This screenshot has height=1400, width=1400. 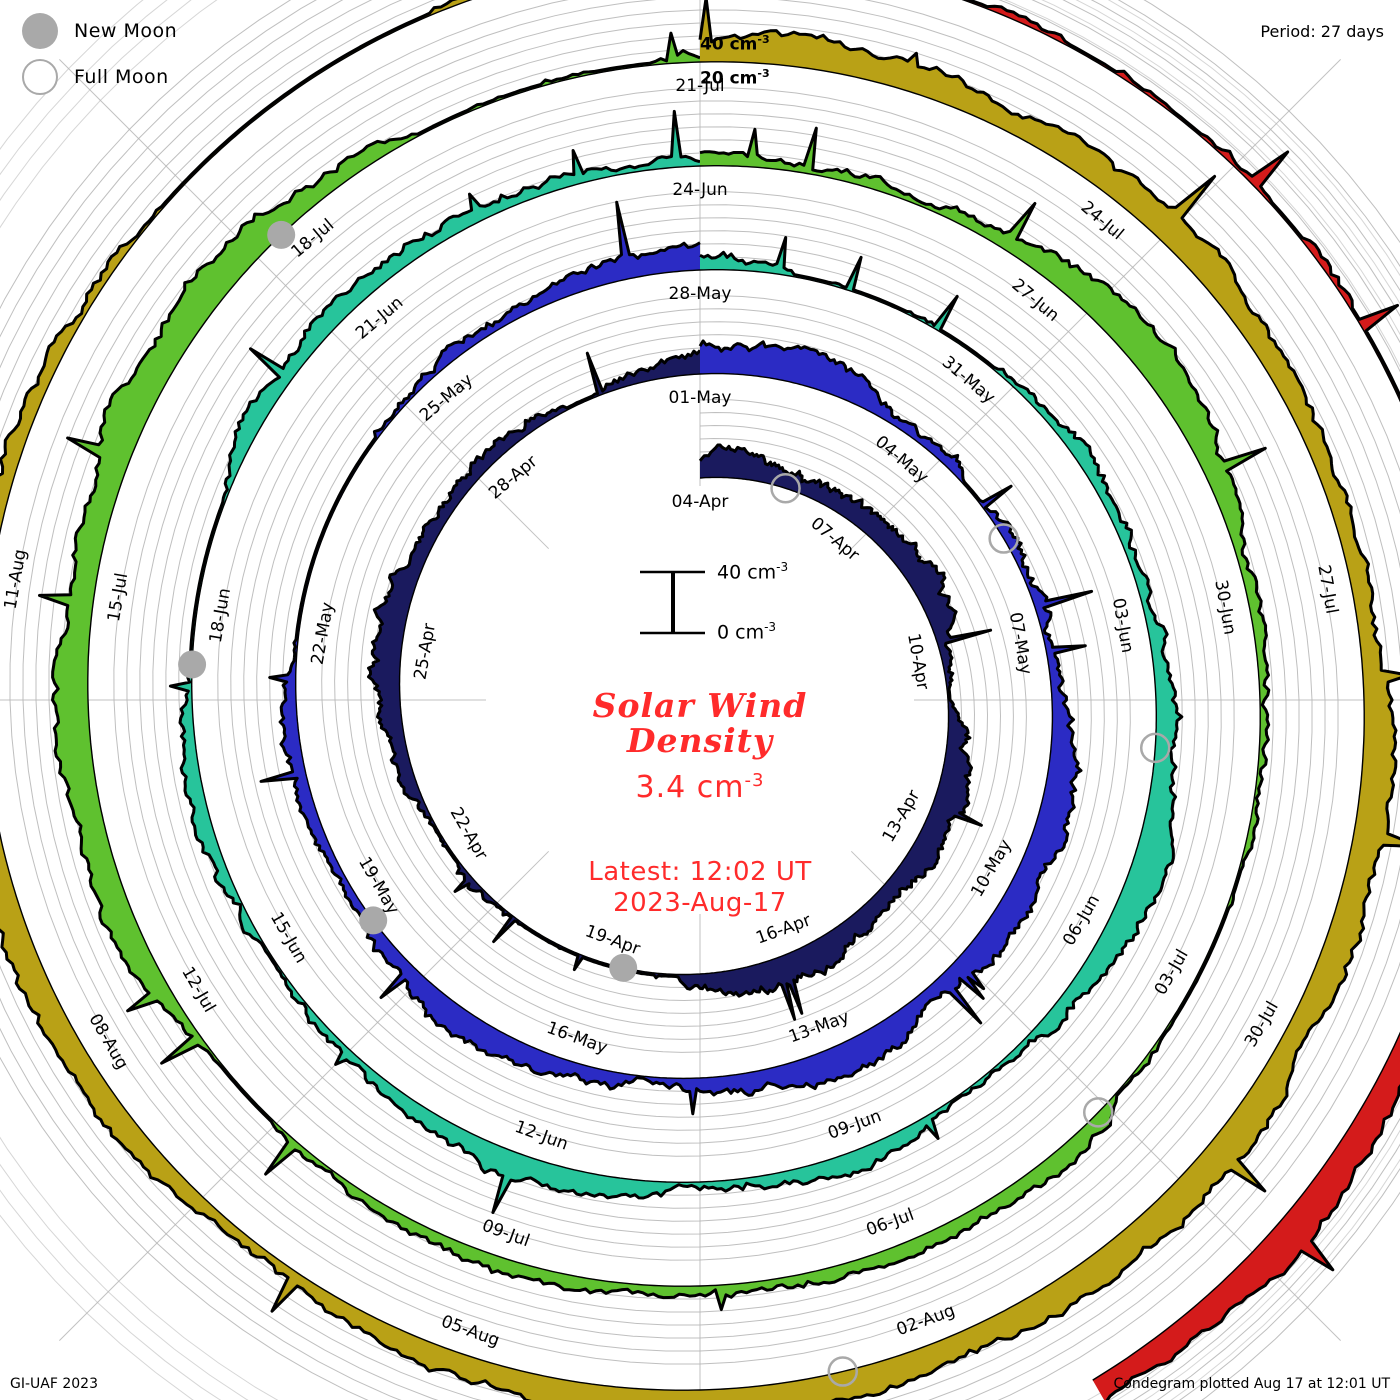 I want to click on spiral-date-label: 09-Jul, so click(x=505, y=1234).